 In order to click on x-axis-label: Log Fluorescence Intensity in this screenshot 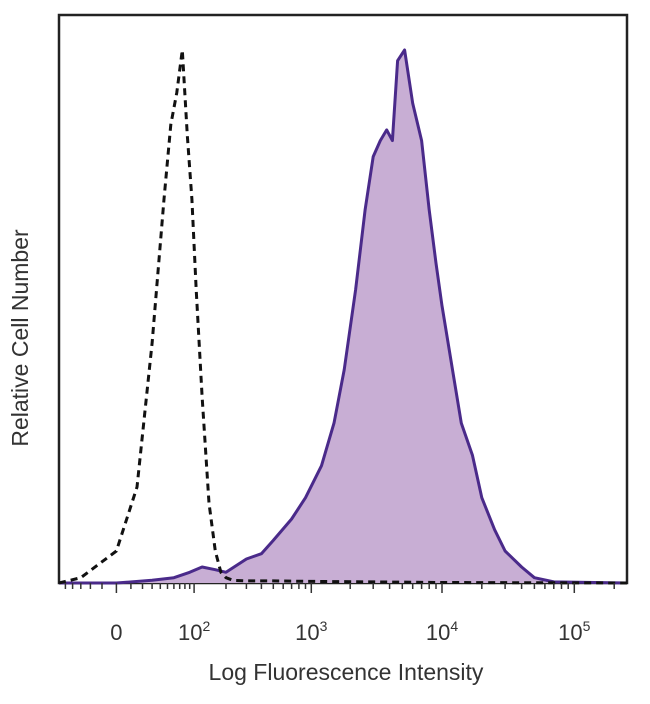, I will do `click(346, 672)`.